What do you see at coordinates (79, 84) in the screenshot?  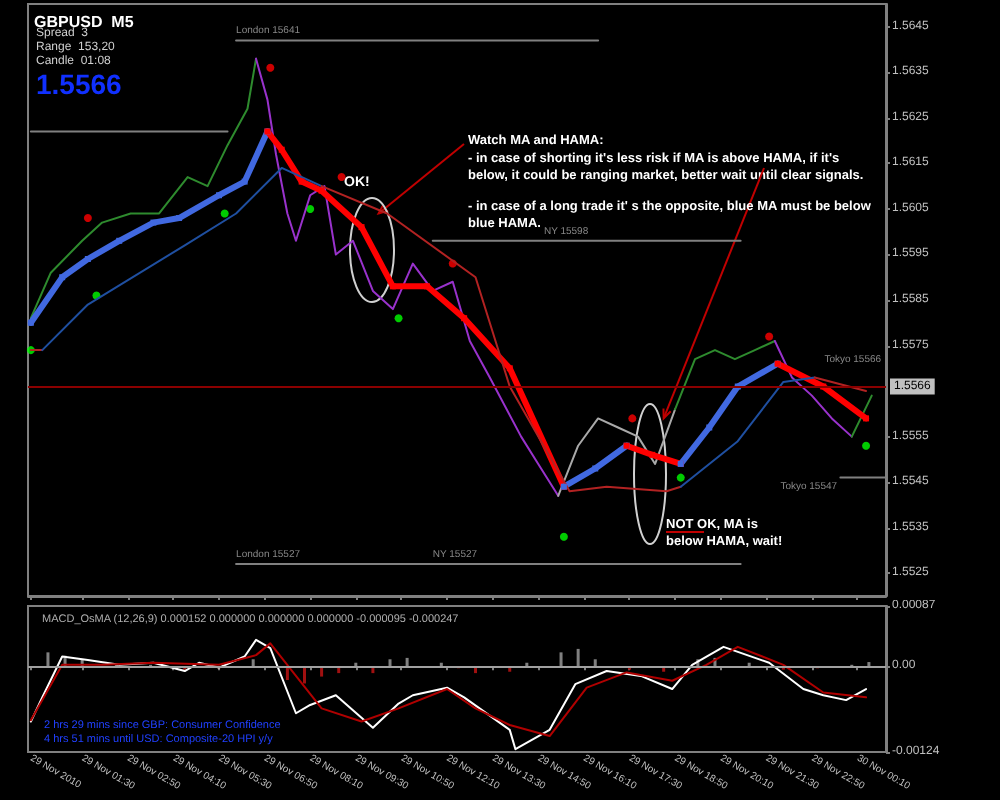 I see `annotation: 1.5566` at bounding box center [79, 84].